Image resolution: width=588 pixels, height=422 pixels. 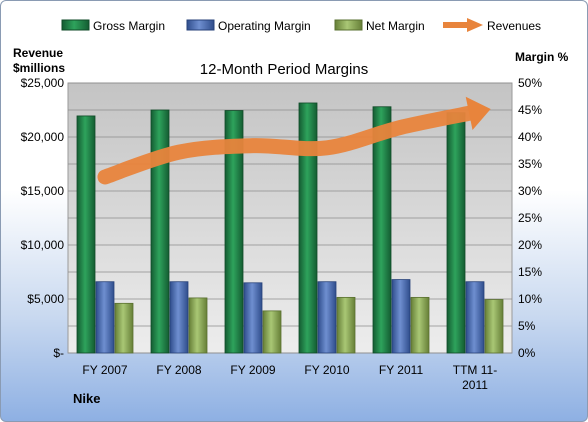 I want to click on category-label: FY 2007, so click(x=104, y=370).